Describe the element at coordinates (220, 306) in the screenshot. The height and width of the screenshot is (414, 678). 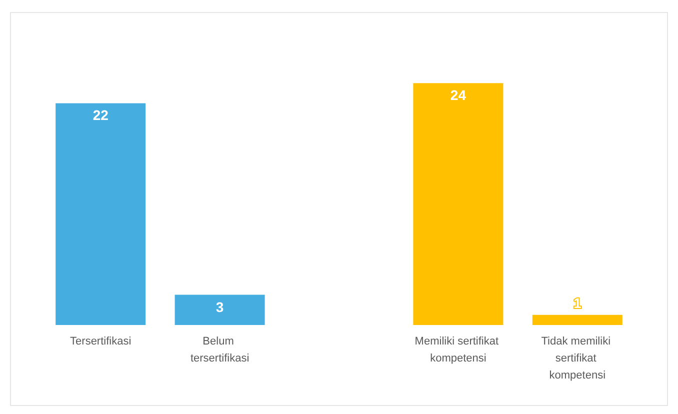
I see `data-label: 3` at that location.